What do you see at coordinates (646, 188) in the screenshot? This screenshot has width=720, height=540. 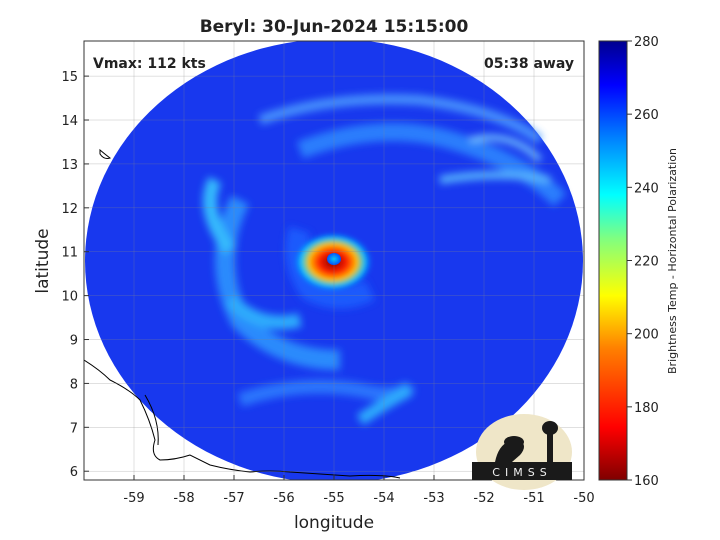 I see `colorbar-tick-label: 240` at bounding box center [646, 188].